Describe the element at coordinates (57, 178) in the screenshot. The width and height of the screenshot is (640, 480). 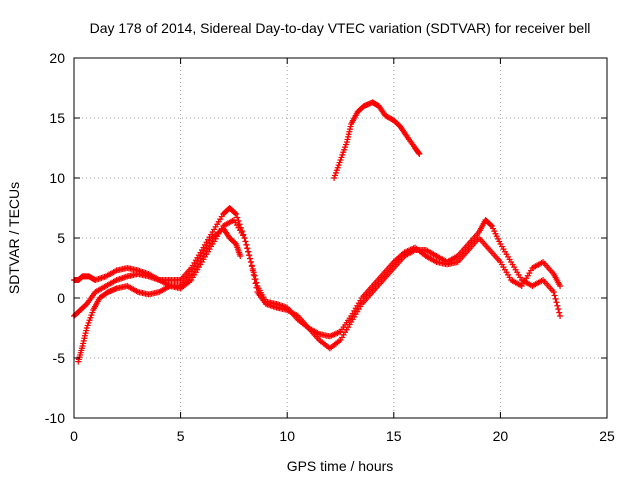
I see `y-tick-label: 10` at that location.